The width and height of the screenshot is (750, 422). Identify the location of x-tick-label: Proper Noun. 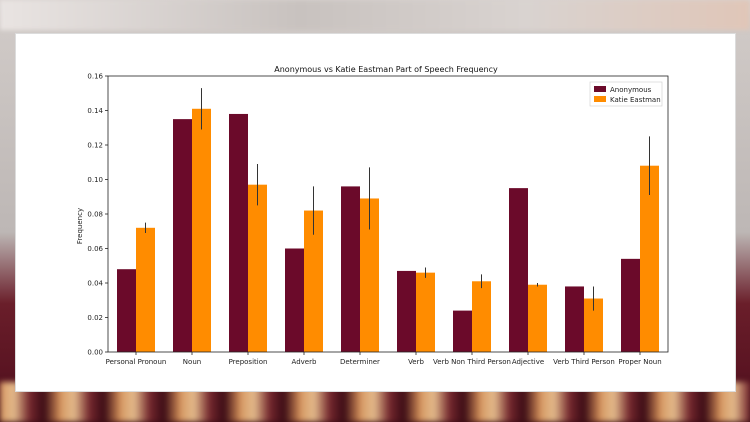
(639, 362).